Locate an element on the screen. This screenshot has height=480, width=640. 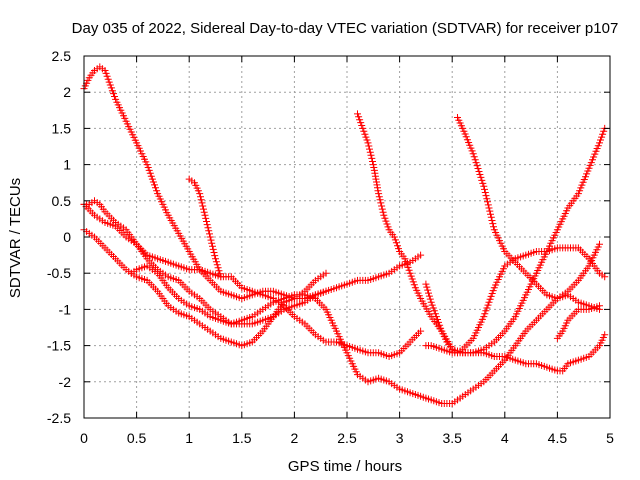
x-tick-label: 3.5 is located at coordinates (452, 438).